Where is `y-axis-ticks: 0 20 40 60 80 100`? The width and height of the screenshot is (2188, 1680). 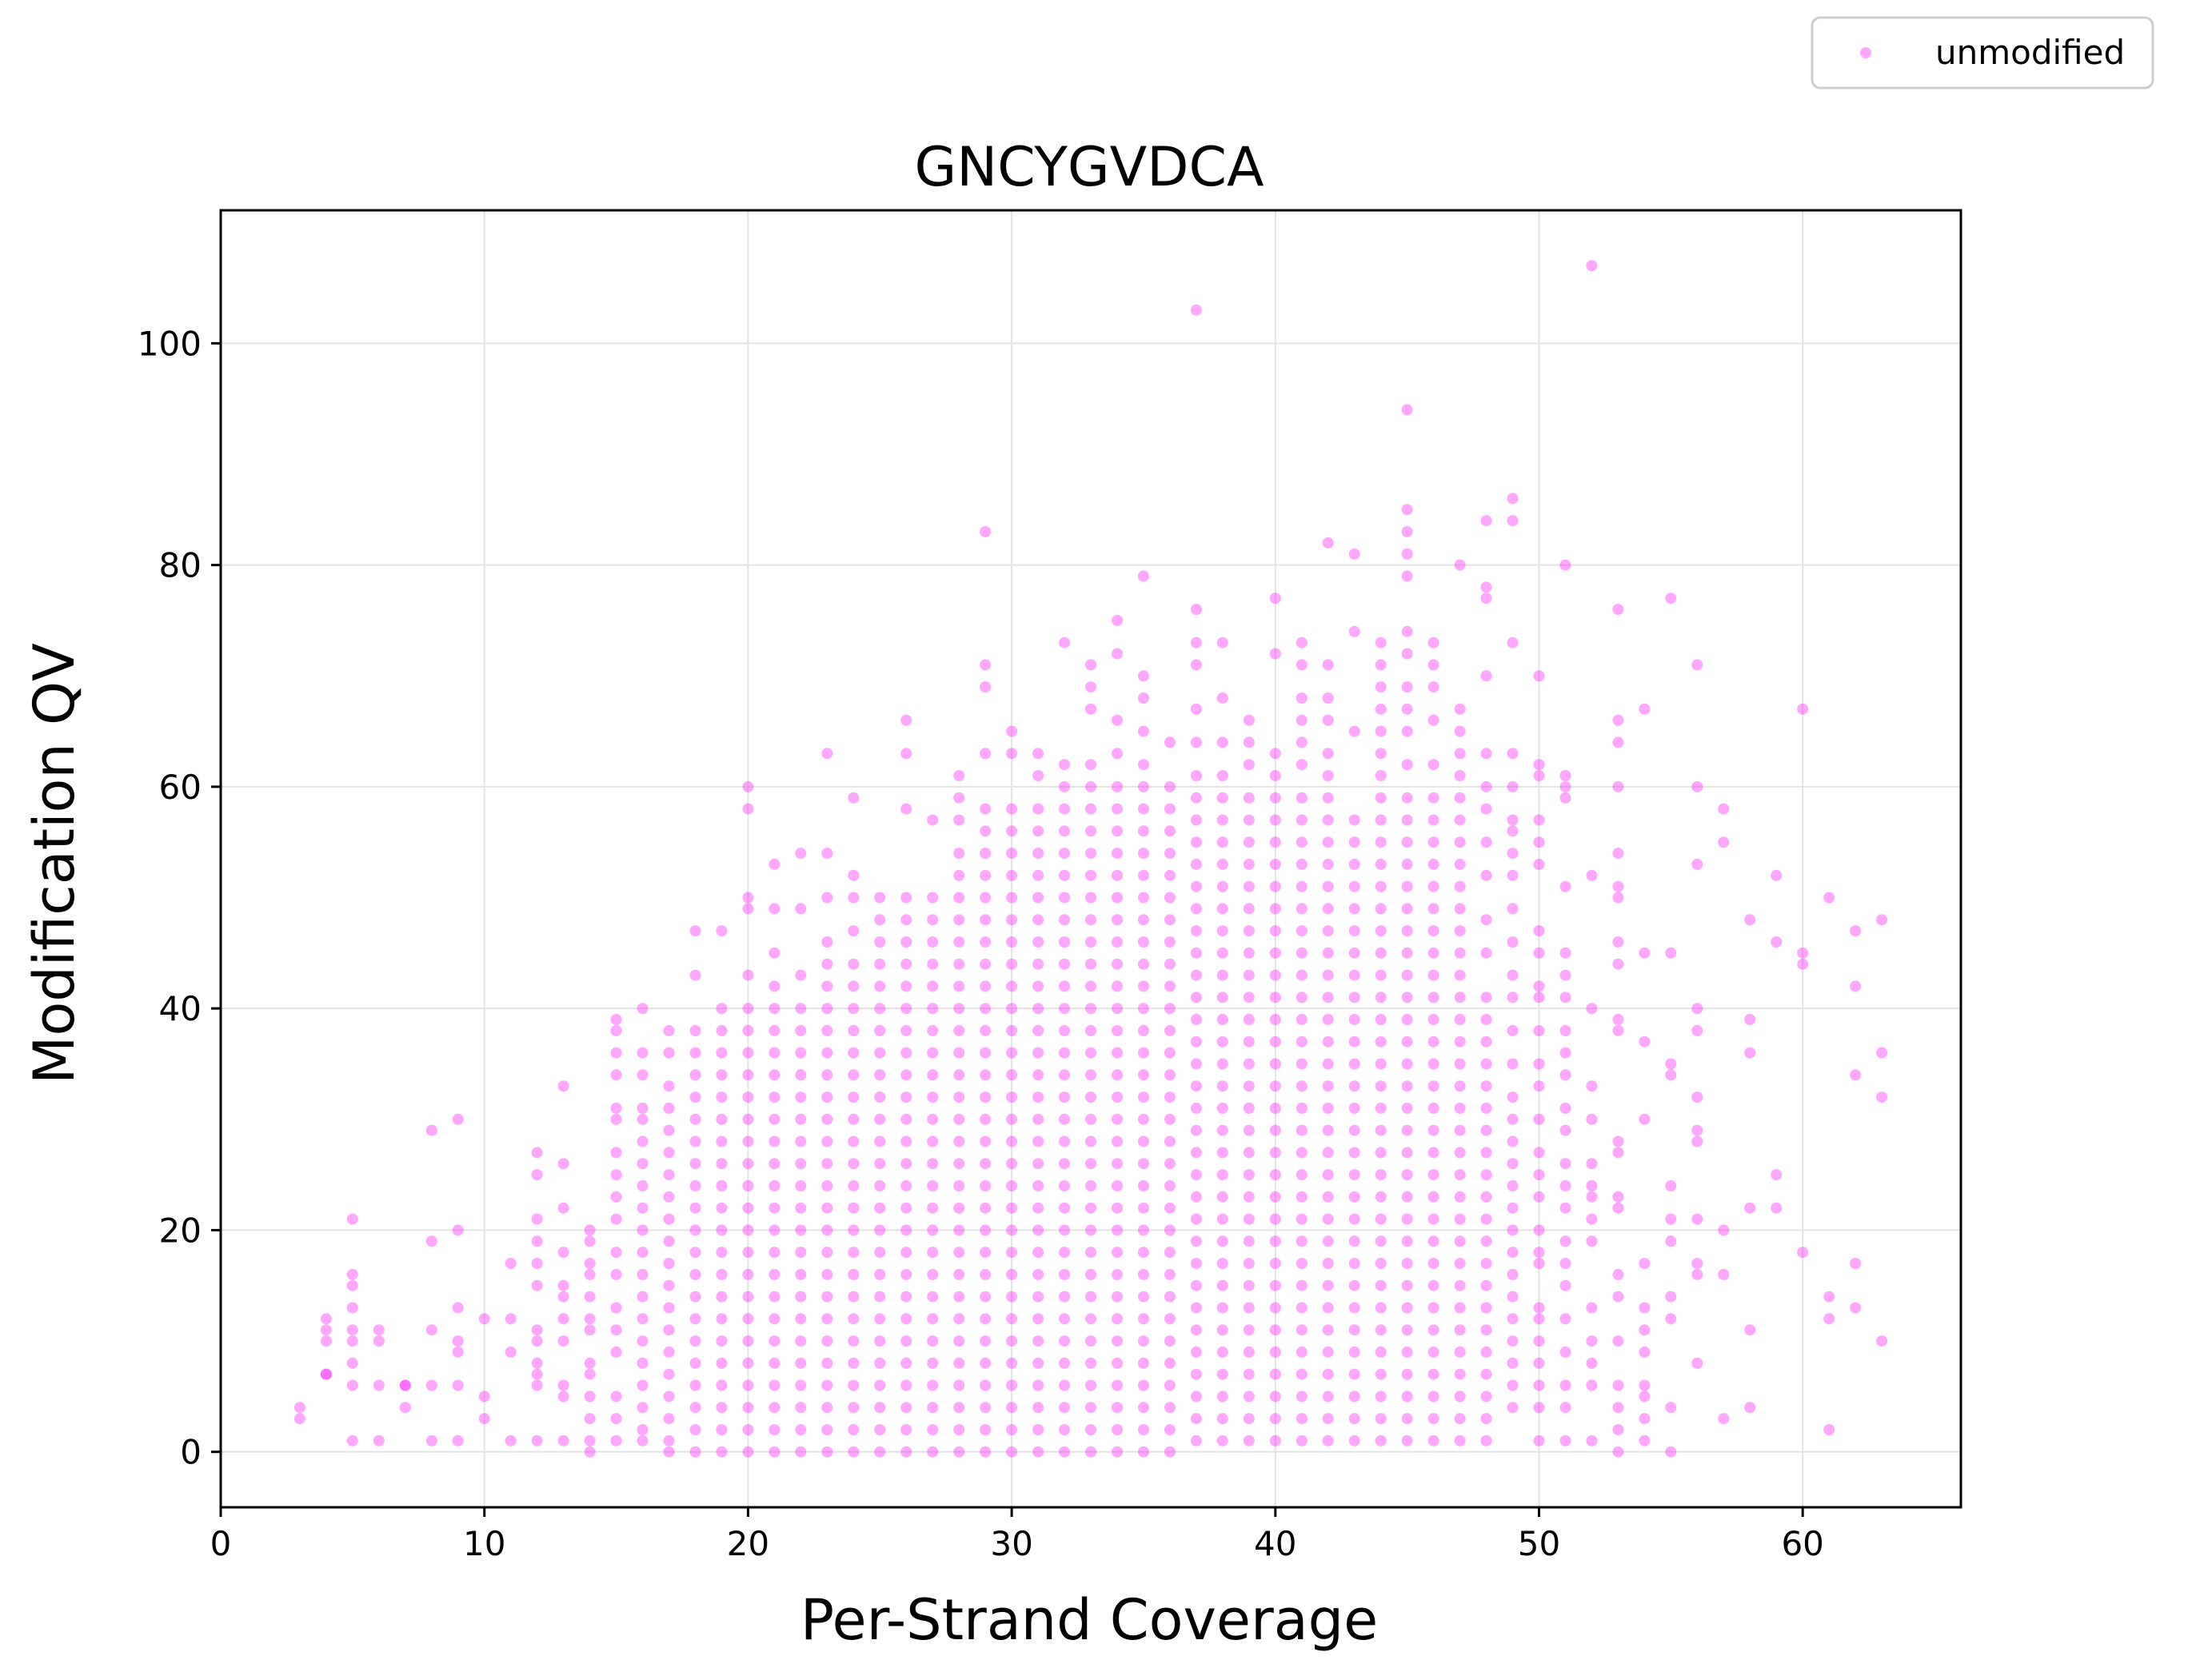
y-axis-ticks: 0 20 40 60 80 100 is located at coordinates (179, 898).